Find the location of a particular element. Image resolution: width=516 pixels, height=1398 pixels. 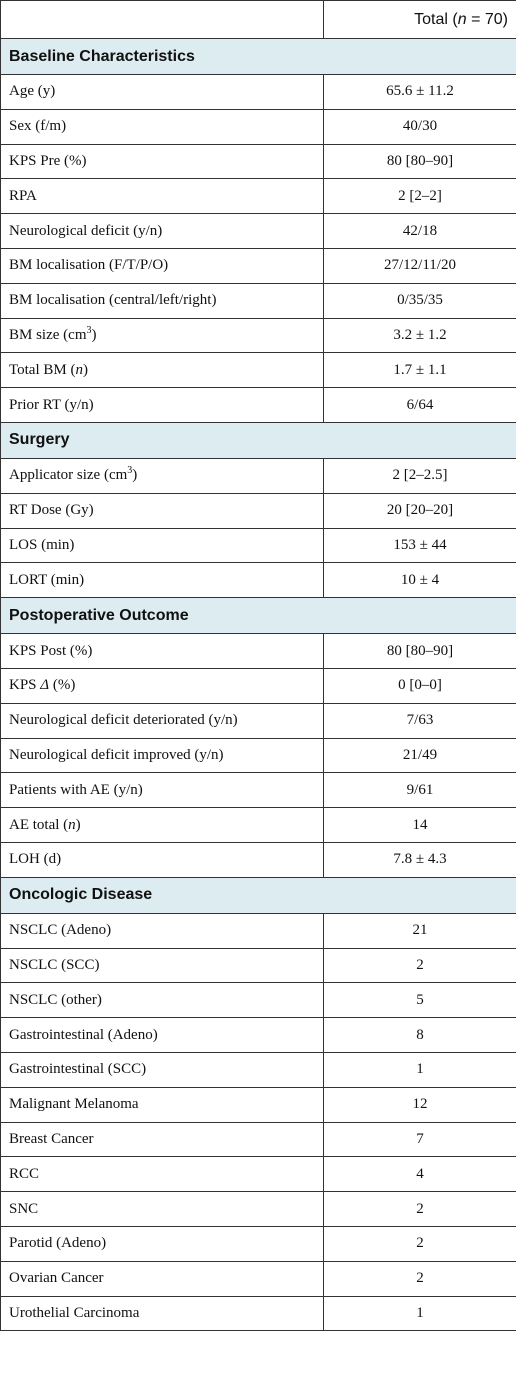

section-header-row: Baseline Characteristics is located at coordinates (258, 56).